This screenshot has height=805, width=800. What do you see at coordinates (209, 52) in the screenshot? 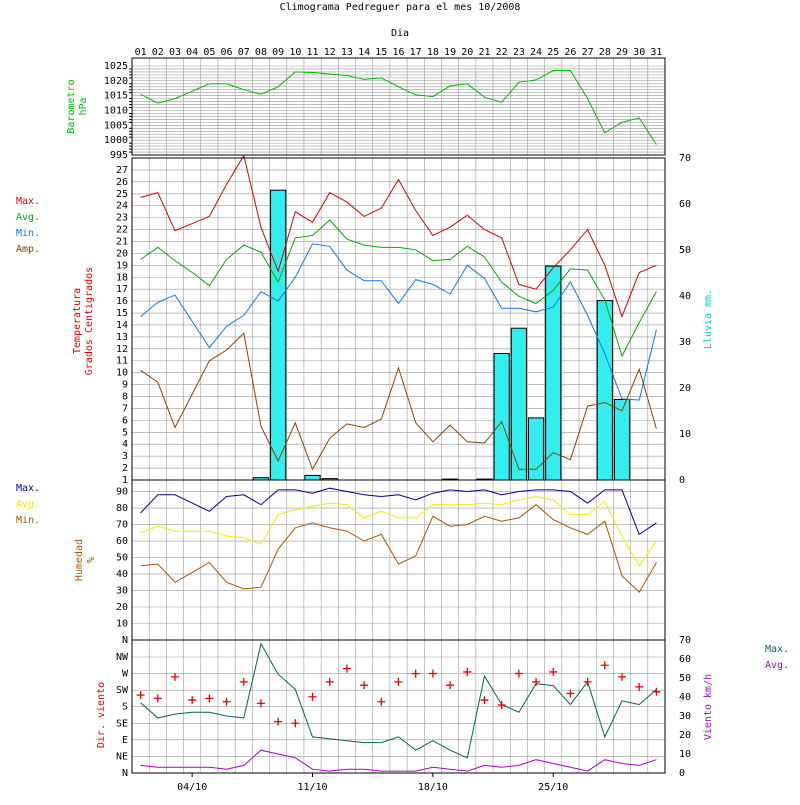
I see `day-tick-label: 05` at bounding box center [209, 52].